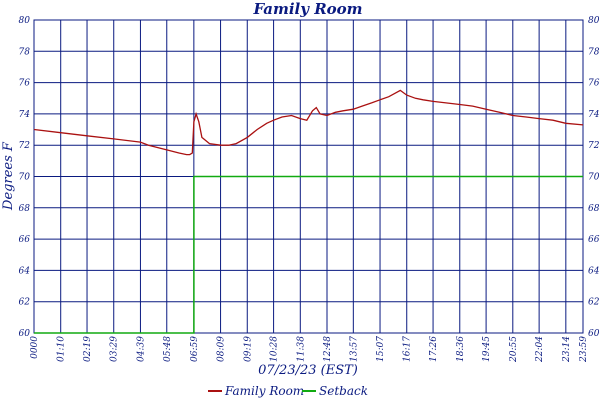 The height and width of the screenshot is (400, 600). What do you see at coordinates (594, 271) in the screenshot?
I see `y-tick-label-right: 64` at bounding box center [594, 271].